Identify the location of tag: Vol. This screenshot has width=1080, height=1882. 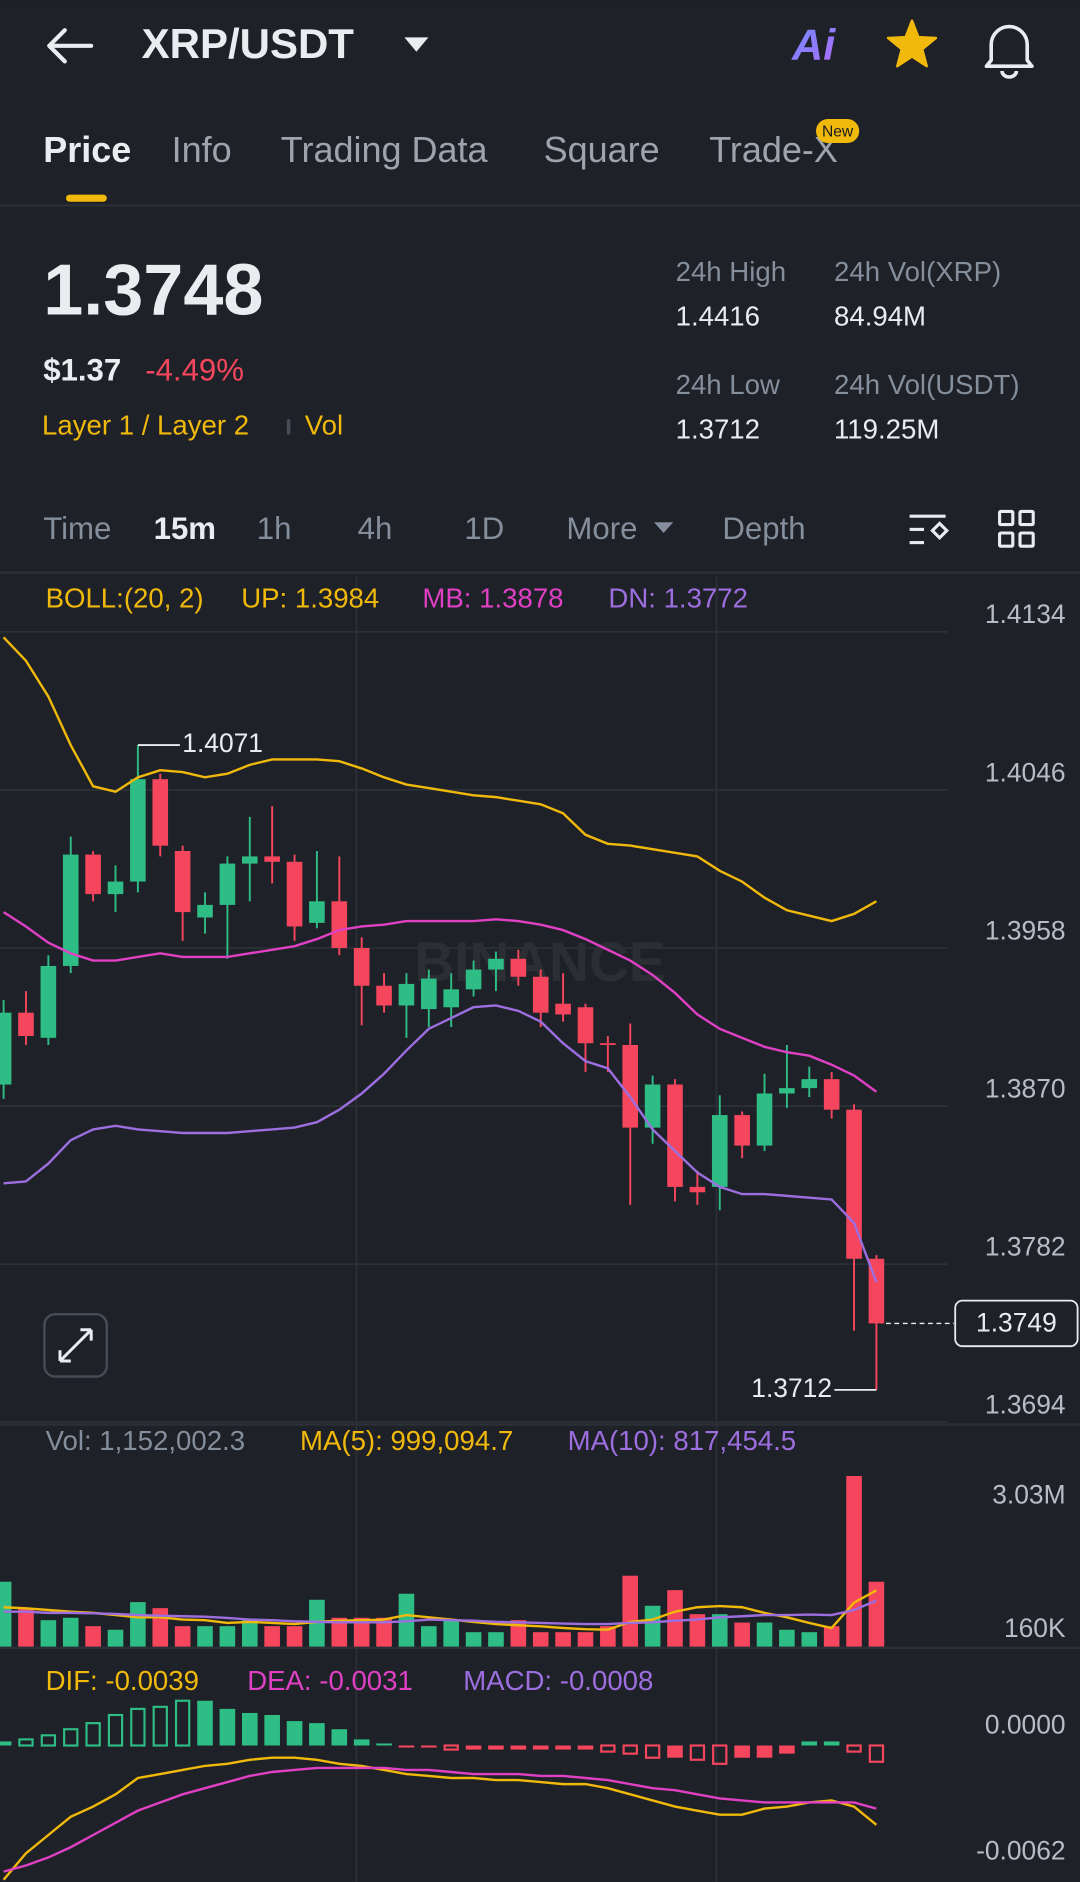
(324, 425).